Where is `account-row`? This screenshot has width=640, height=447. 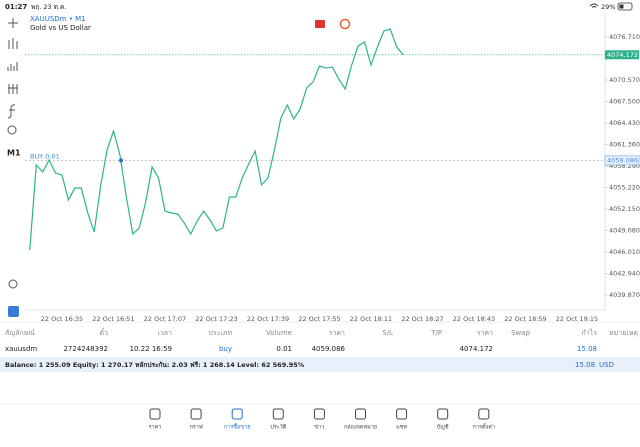 account-row is located at coordinates (320, 364).